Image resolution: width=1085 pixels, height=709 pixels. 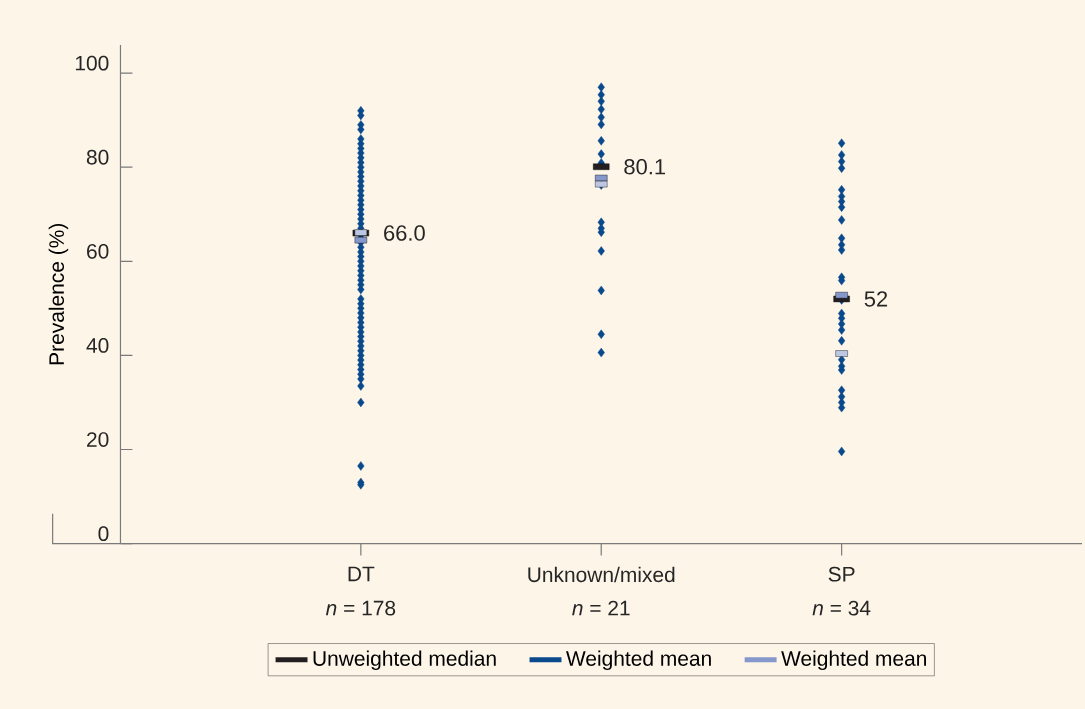 What do you see at coordinates (645, 166) in the screenshot?
I see `data-label: 80.1` at bounding box center [645, 166].